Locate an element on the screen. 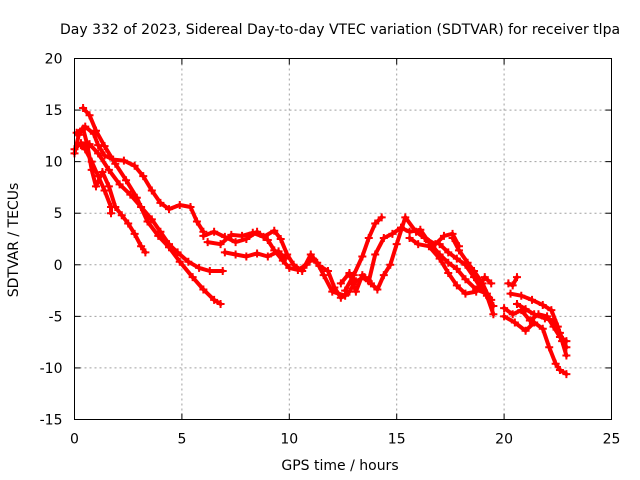  x-tick-label: 10 is located at coordinates (289, 440).